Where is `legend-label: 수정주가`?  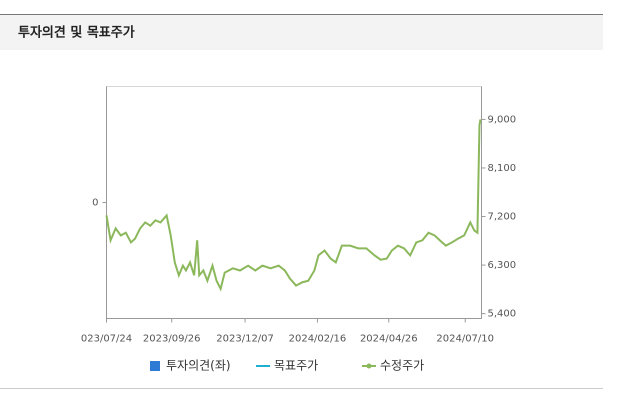
legend-label: 수정주가 is located at coordinates (402, 366).